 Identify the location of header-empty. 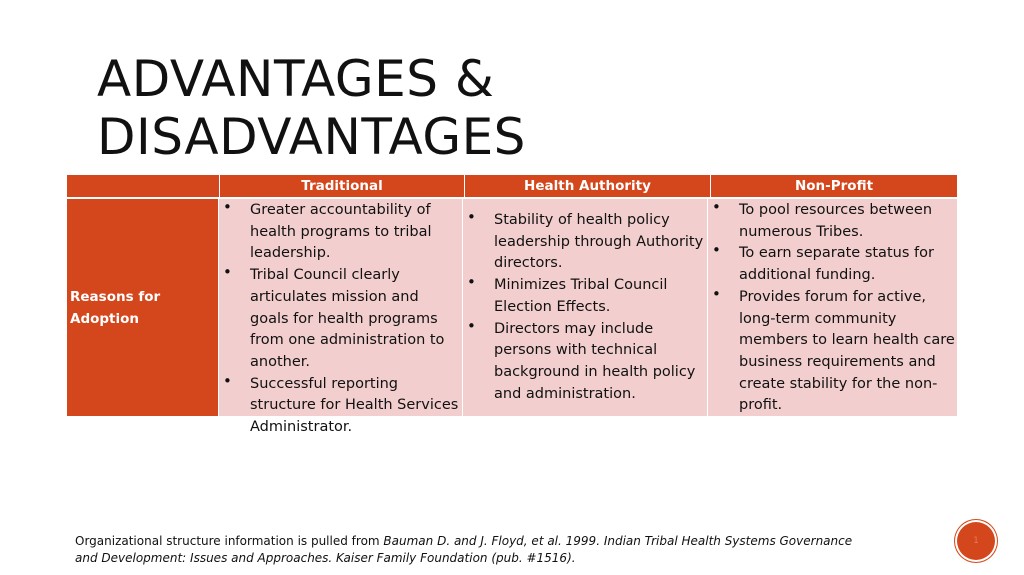
(143, 186).